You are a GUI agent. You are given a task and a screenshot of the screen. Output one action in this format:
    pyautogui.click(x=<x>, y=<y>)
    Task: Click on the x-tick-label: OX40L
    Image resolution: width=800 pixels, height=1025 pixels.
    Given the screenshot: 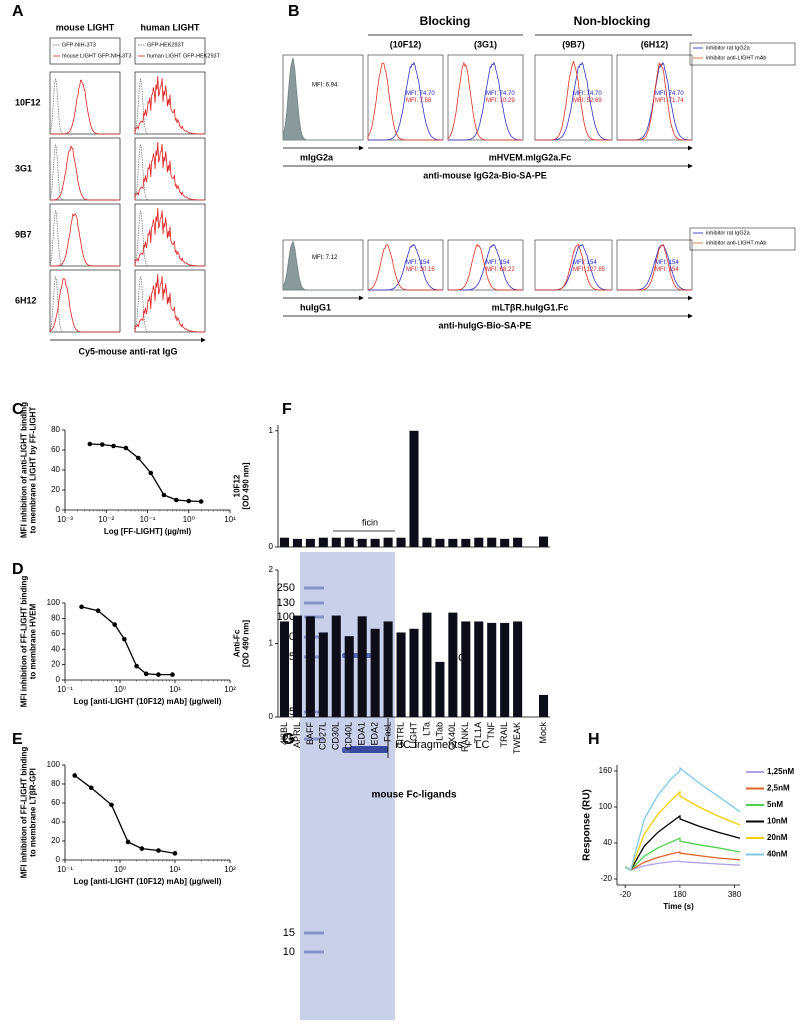 What is the action you would take?
    pyautogui.click(x=452, y=736)
    